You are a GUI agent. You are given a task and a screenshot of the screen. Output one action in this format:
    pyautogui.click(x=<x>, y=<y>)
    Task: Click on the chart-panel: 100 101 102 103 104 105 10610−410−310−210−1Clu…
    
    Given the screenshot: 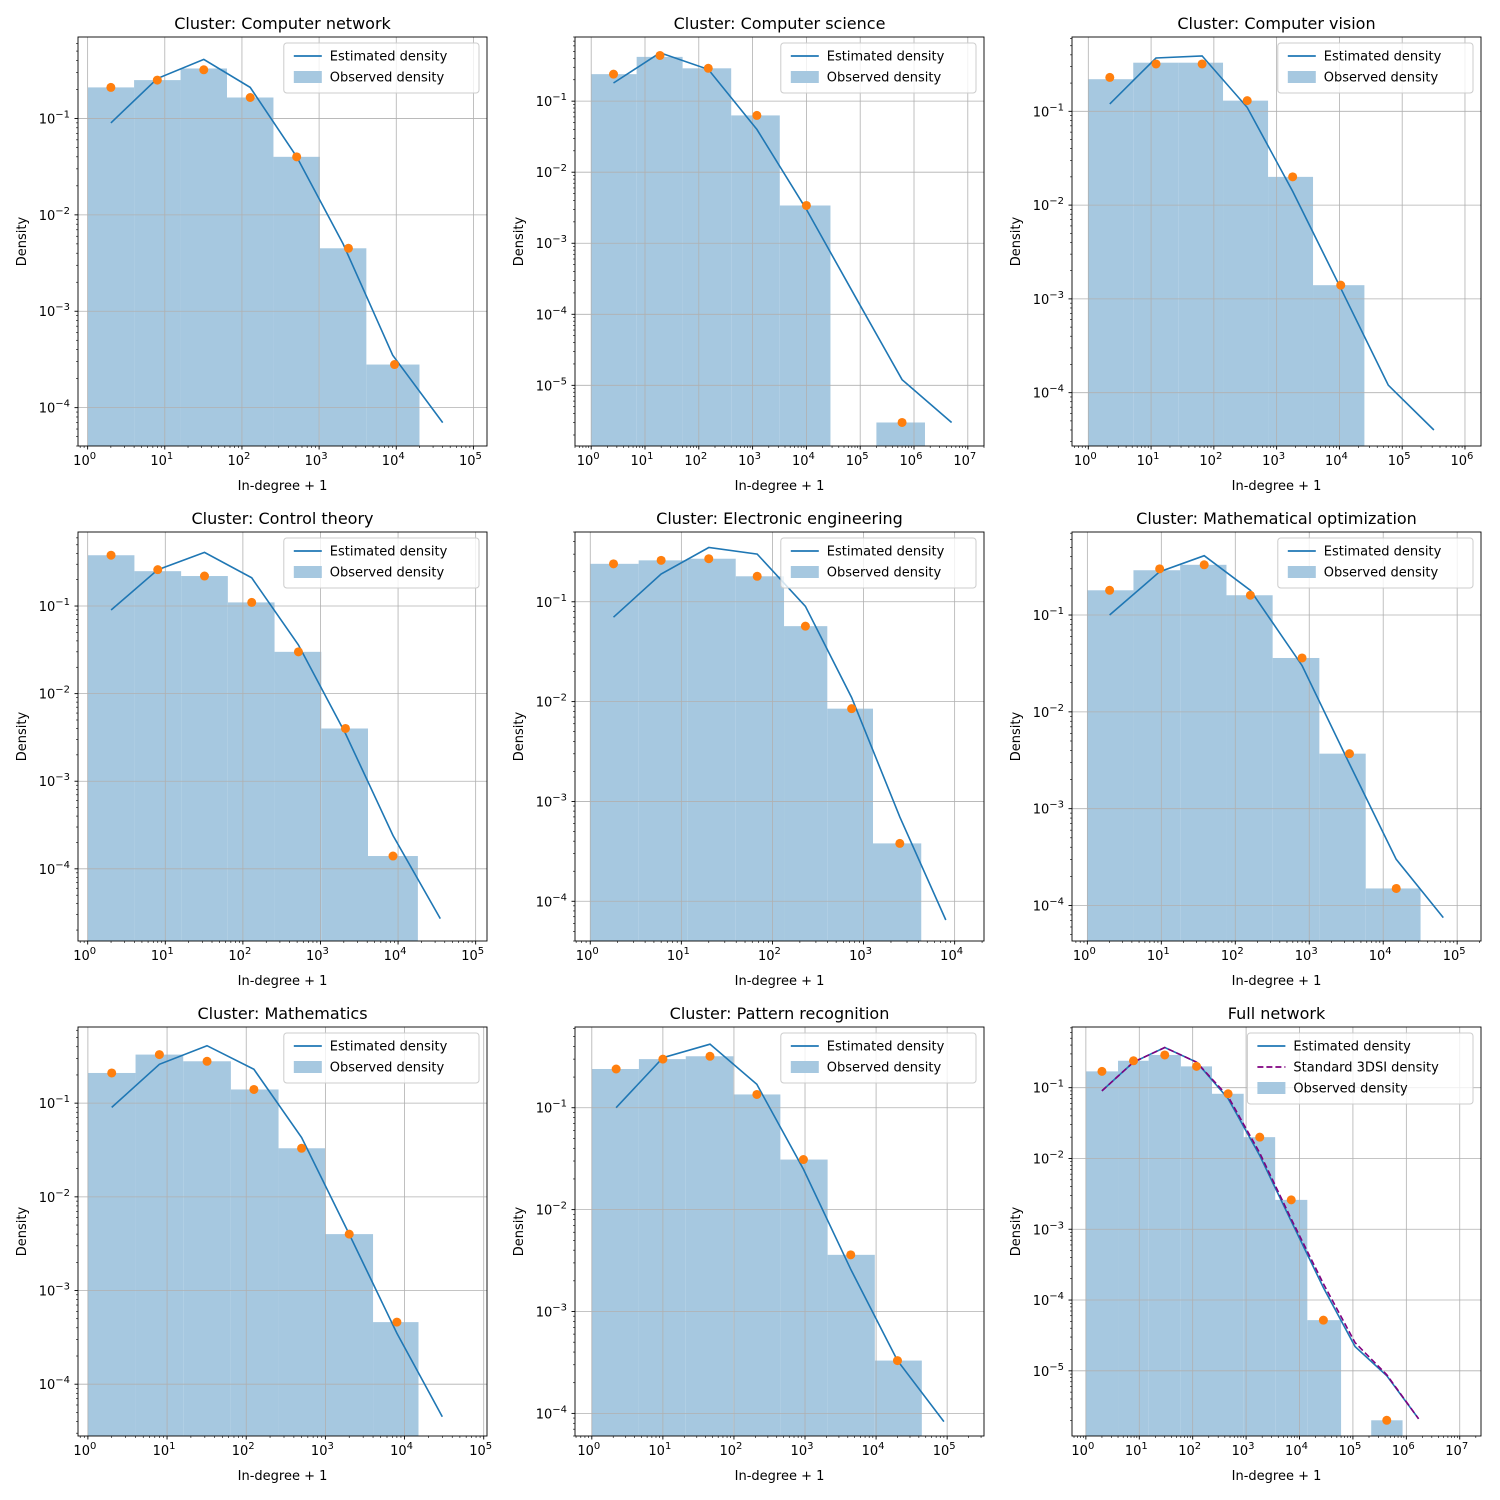 What is the action you would take?
    pyautogui.click(x=1245, y=254)
    